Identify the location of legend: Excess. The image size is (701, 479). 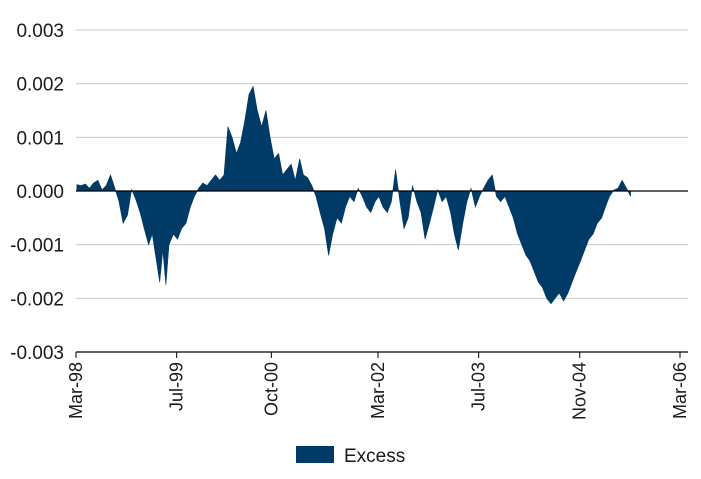
(350, 456).